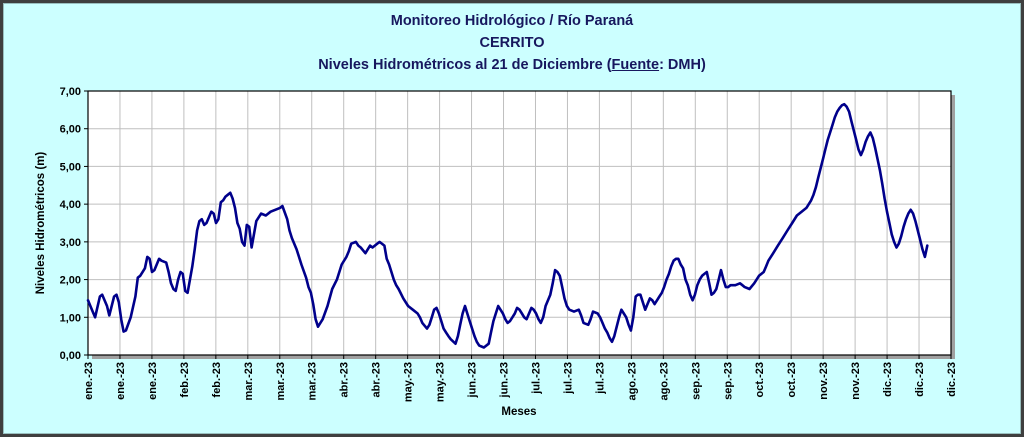 The image size is (1024, 437). What do you see at coordinates (70, 92) in the screenshot?
I see `y-tick-label: 7,00` at bounding box center [70, 92].